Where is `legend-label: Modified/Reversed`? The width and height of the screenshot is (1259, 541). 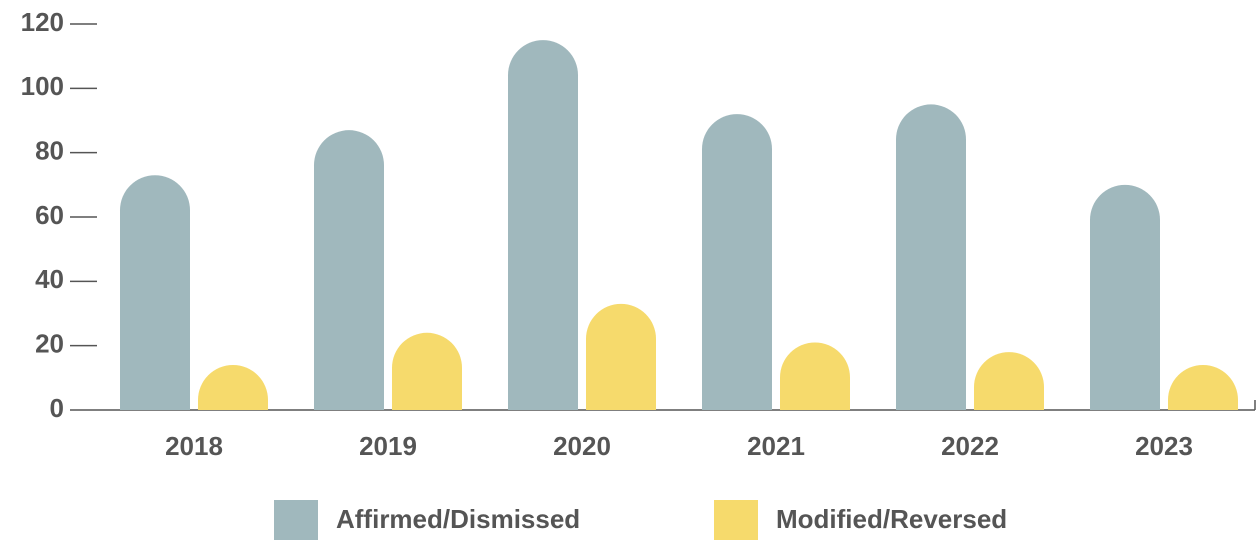
legend-label: Modified/Reversed is located at coordinates (891, 519).